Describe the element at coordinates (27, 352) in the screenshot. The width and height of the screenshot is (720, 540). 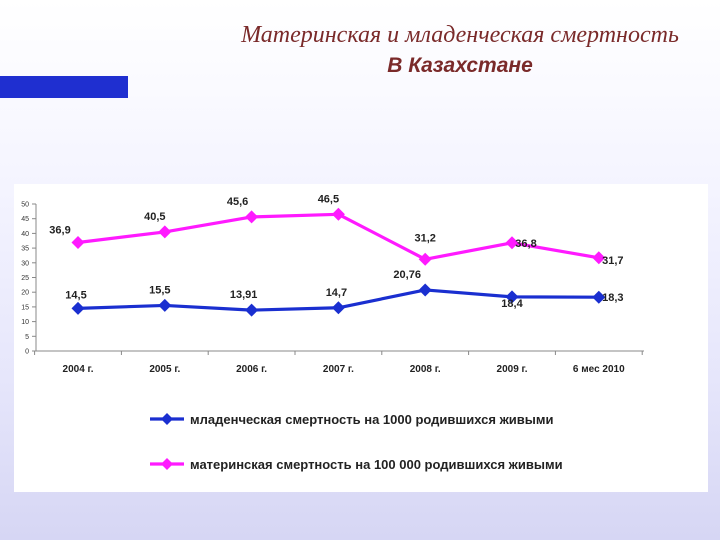
I see `y-tick-label: 0` at that location.